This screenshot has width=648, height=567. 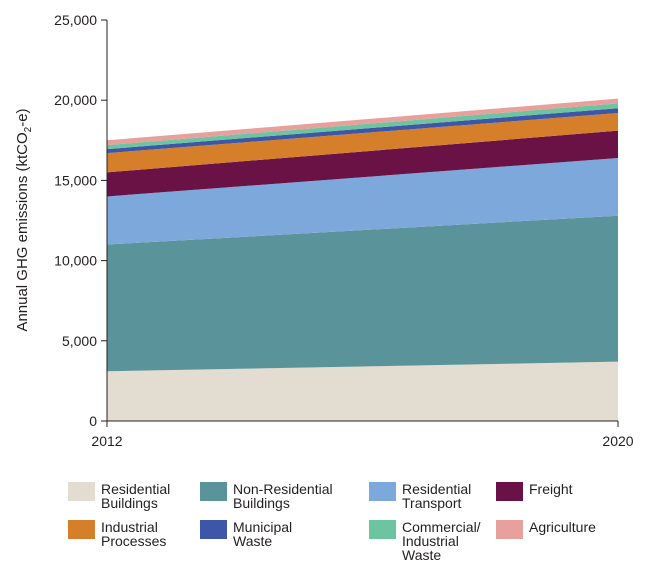 I want to click on y-axis-ticks: 0 5,000 10,000 15,000 20,000 25,000, so click(x=80, y=220).